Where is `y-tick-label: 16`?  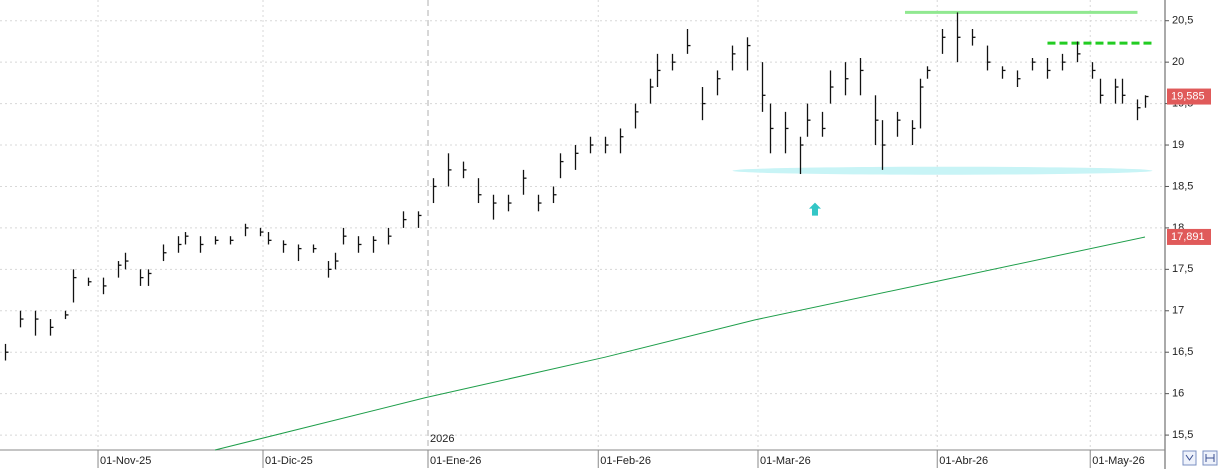
y-tick-label: 16 is located at coordinates (1178, 394).